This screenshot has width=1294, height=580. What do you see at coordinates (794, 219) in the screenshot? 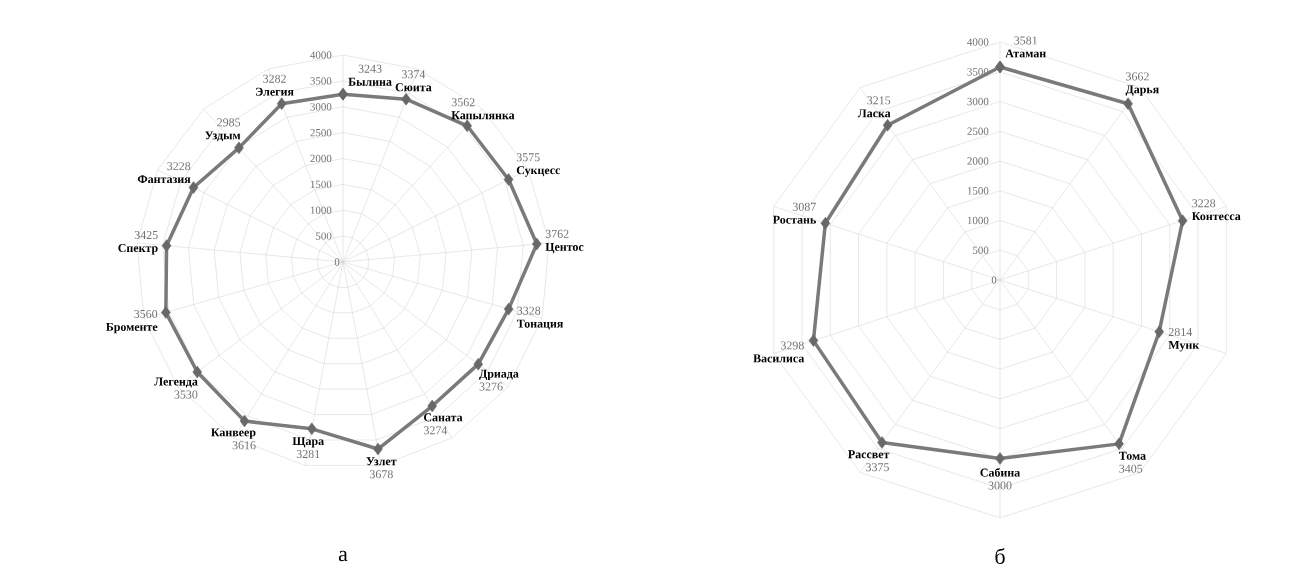
I see `spoke-label: Ростань` at bounding box center [794, 219].